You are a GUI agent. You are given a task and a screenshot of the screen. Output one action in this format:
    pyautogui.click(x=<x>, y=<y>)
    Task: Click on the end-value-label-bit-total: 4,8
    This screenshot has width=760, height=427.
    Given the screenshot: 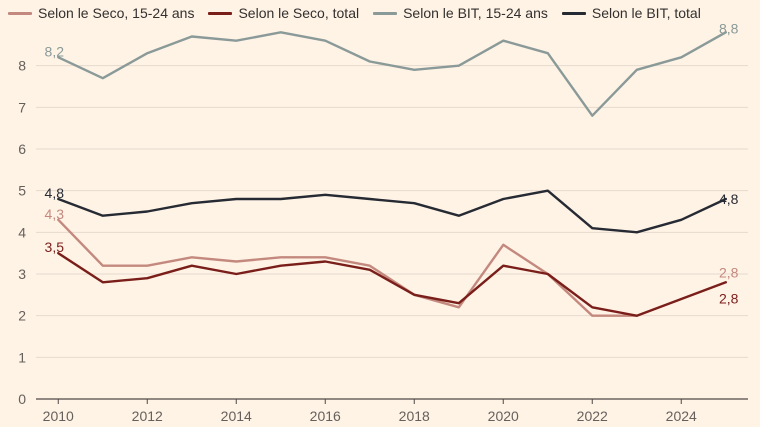 What is the action you would take?
    pyautogui.click(x=729, y=199)
    